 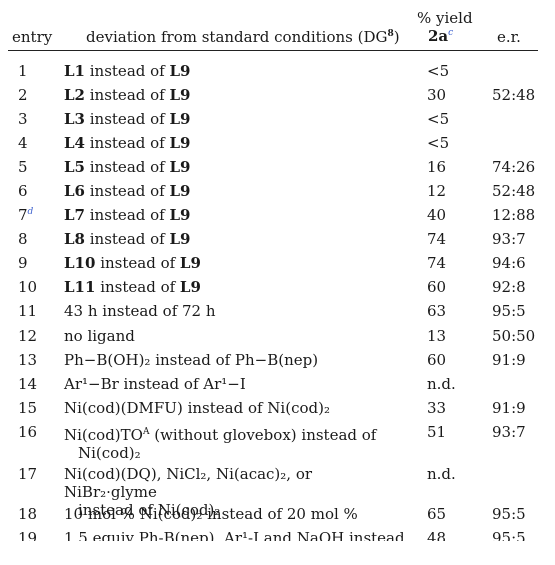 I want to click on entry-cell: 13, so click(x=28, y=360).